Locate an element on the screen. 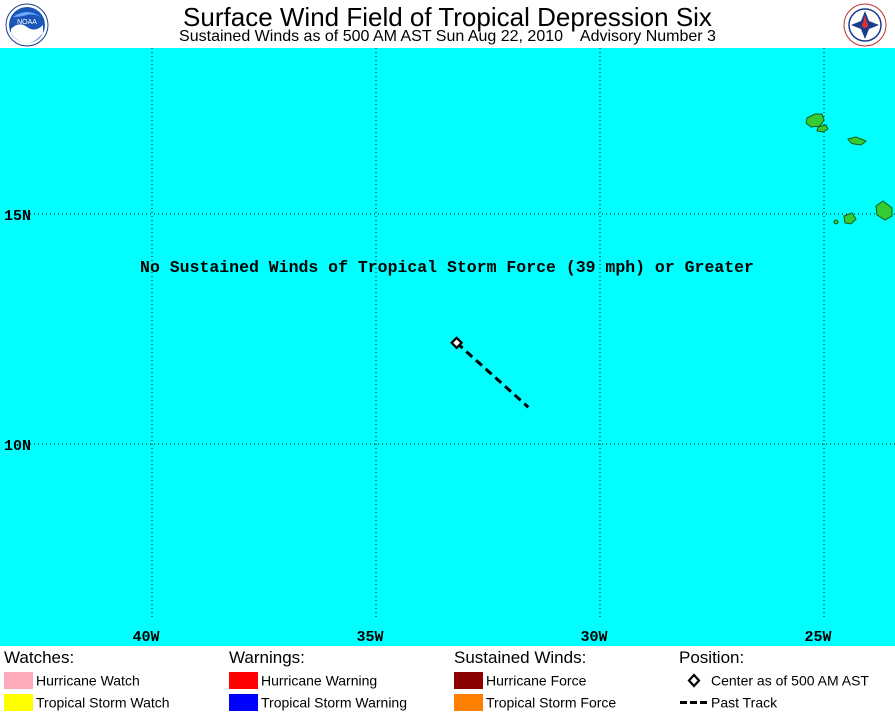 This screenshot has width=895, height=716. legend-item: Past Track is located at coordinates (774, 701).